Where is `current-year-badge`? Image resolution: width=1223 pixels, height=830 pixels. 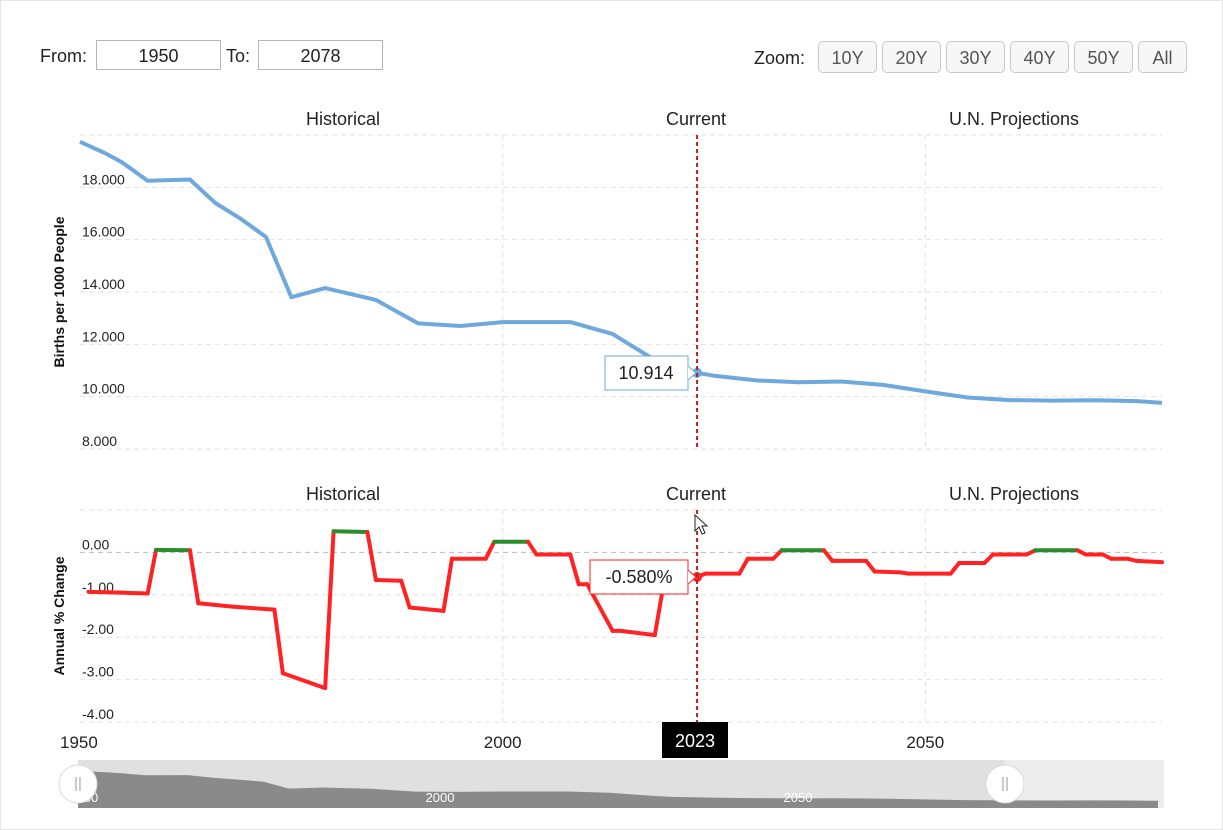 current-year-badge is located at coordinates (695, 740).